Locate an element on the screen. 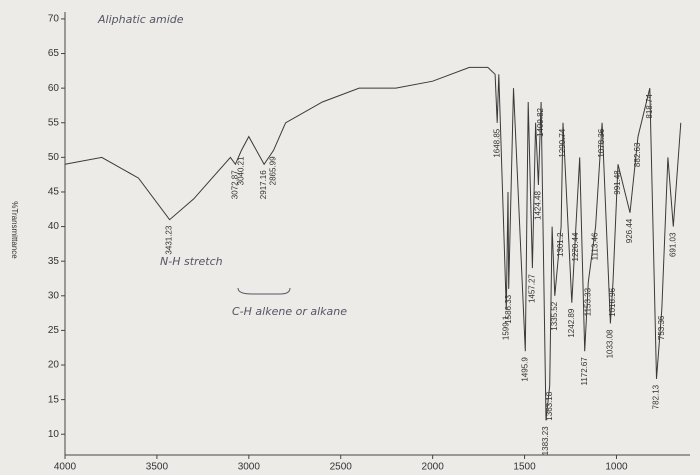 This screenshot has height=475, width=700. y-tick-label: 25 is located at coordinates (54, 330).